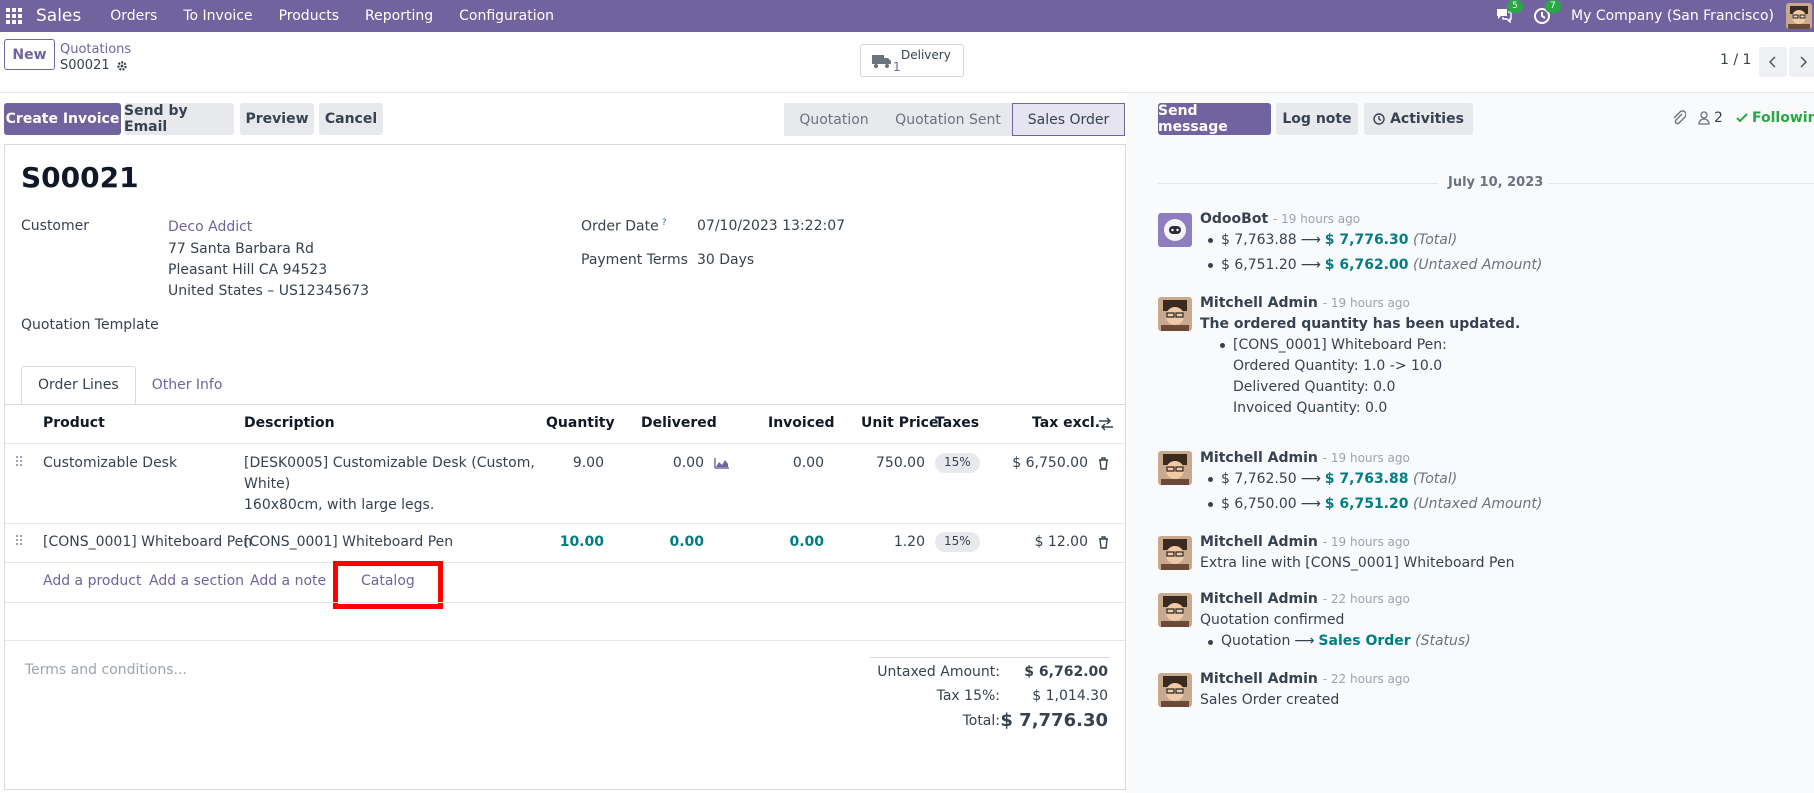 This screenshot has height=793, width=1814. I want to click on col-description: Description, so click(289, 423).